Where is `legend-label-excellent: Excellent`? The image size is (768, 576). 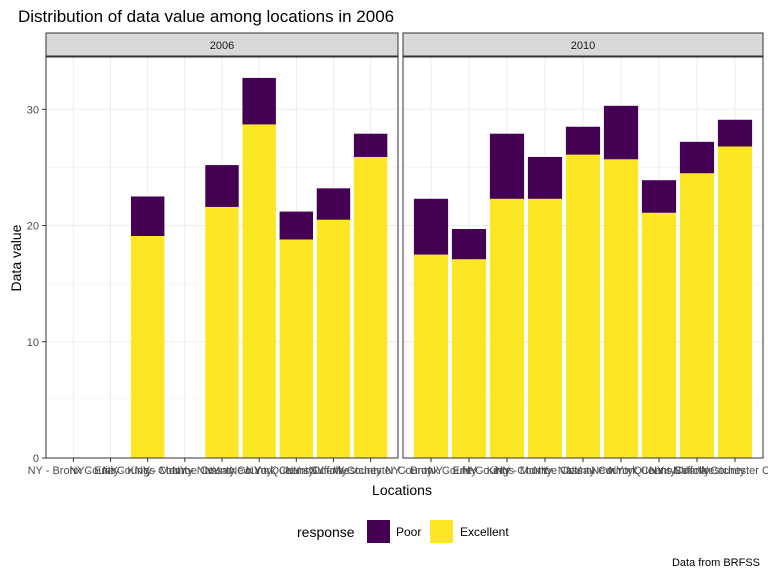 legend-label-excellent: Excellent is located at coordinates (484, 532).